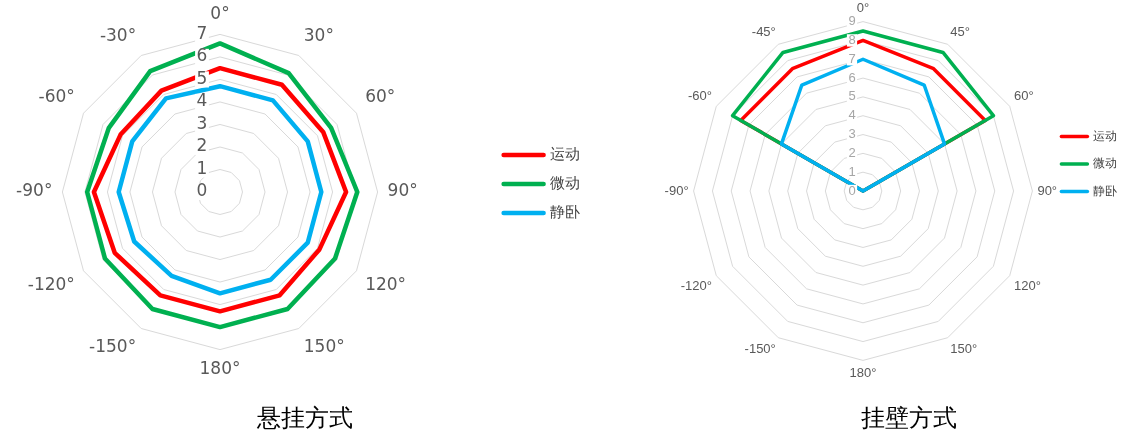 The image size is (1132, 448). What do you see at coordinates (909, 418) in the screenshot?
I see `text: 挂壁方式` at bounding box center [909, 418].